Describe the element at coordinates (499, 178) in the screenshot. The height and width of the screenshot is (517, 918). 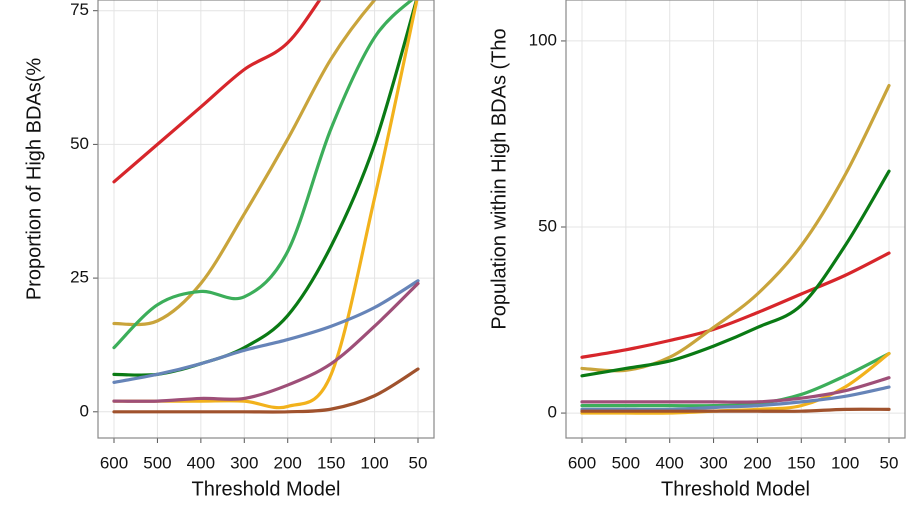
I see `y-axis-label: Population within High BDAs (Tho` at that location.